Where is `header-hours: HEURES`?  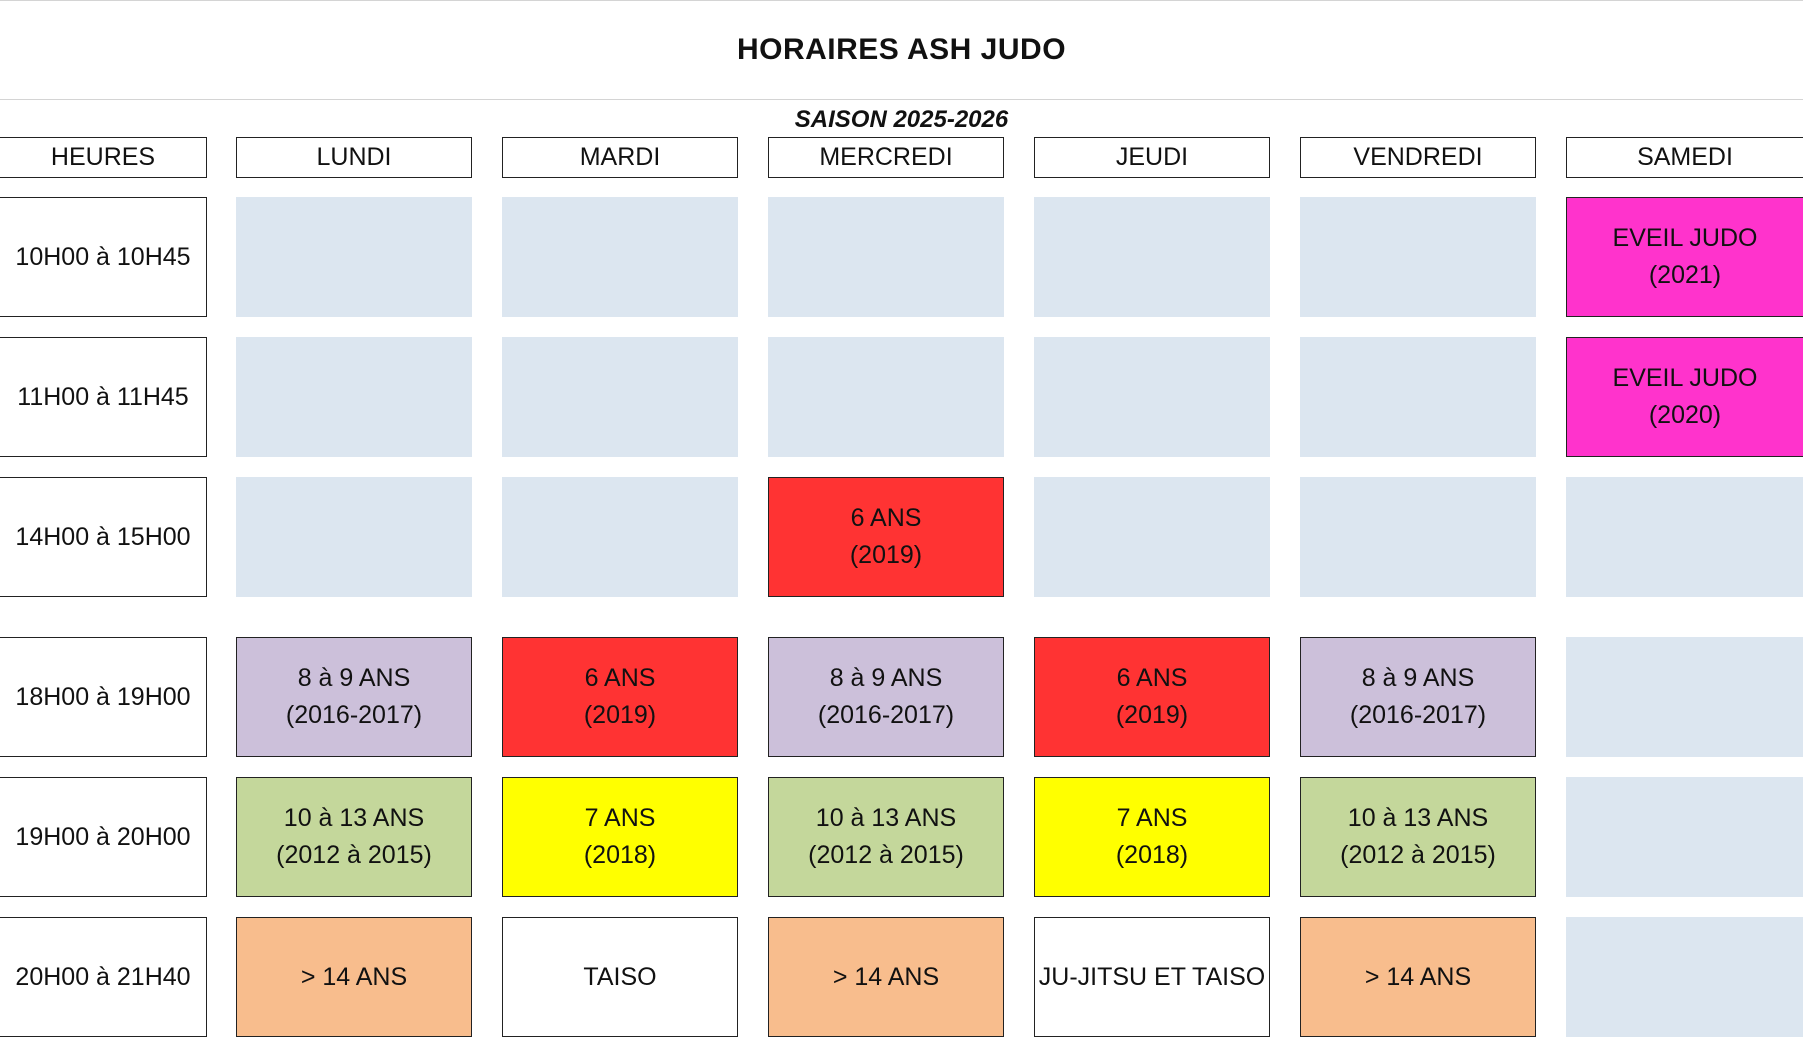
header-hours: HEURES is located at coordinates (103, 157).